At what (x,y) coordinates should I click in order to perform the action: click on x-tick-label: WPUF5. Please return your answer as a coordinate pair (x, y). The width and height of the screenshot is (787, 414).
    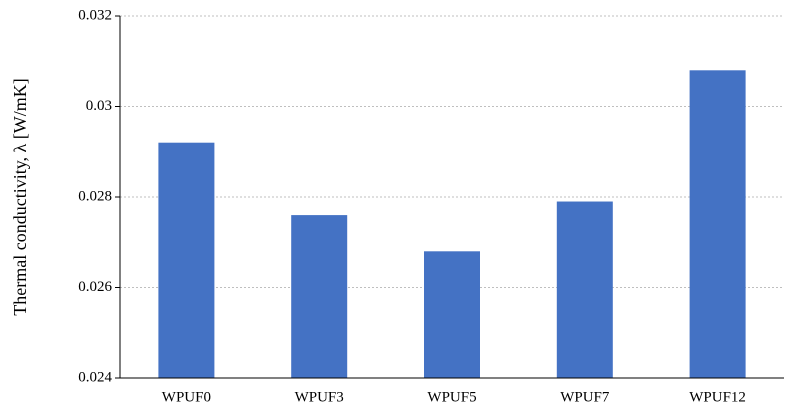
    Looking at the image, I should click on (451, 397).